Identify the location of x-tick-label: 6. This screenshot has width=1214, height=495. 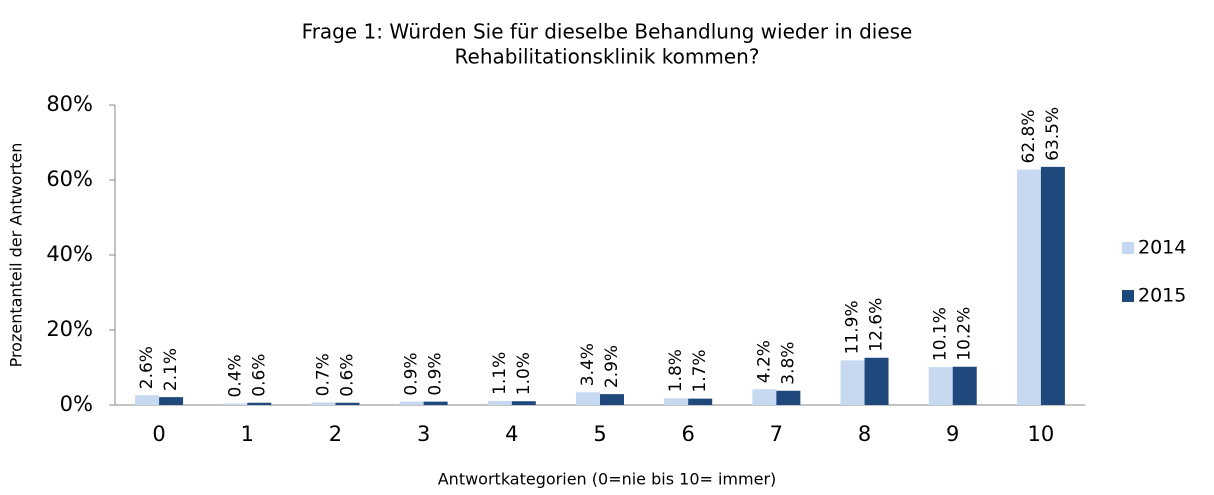
(687, 434).